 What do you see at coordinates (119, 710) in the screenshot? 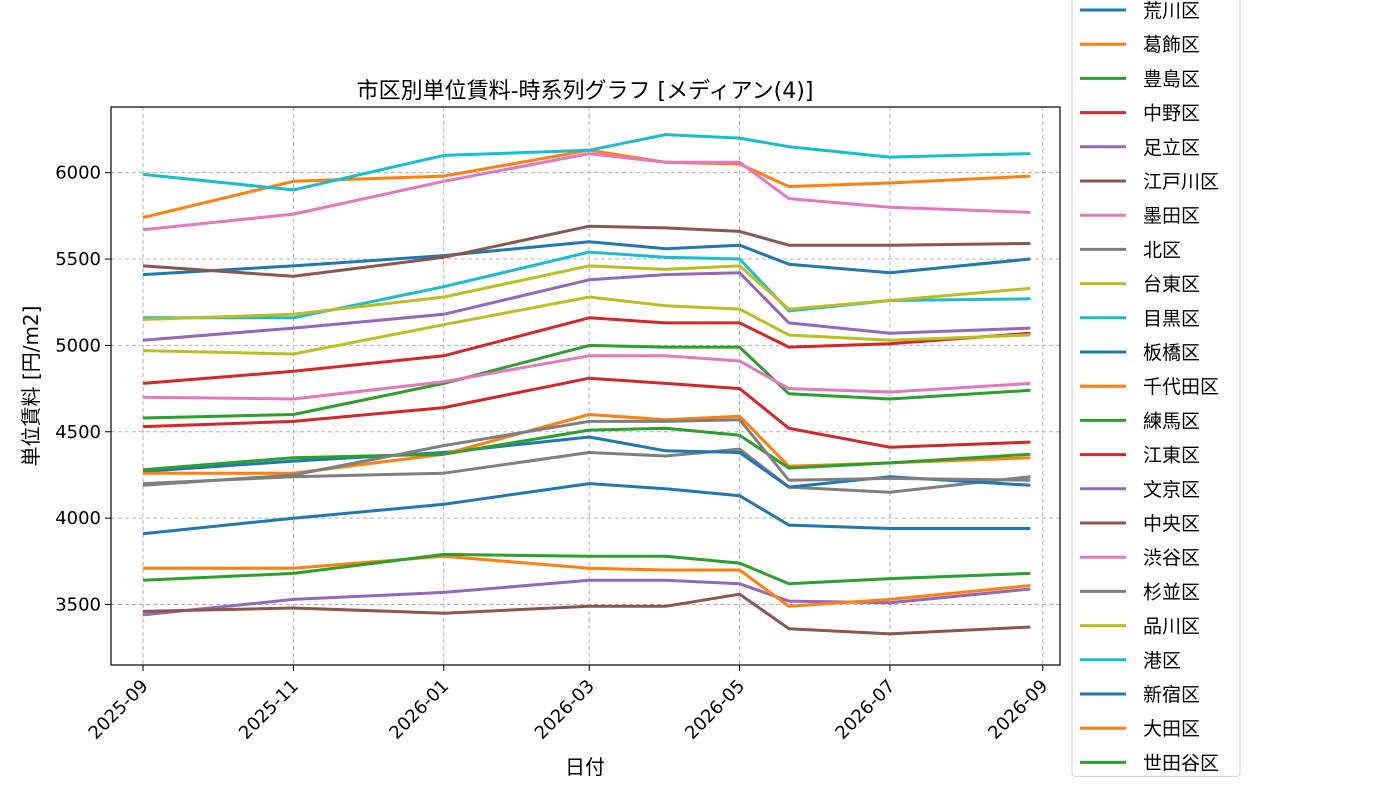
I see `x-tick-label: 2025-09` at bounding box center [119, 710].